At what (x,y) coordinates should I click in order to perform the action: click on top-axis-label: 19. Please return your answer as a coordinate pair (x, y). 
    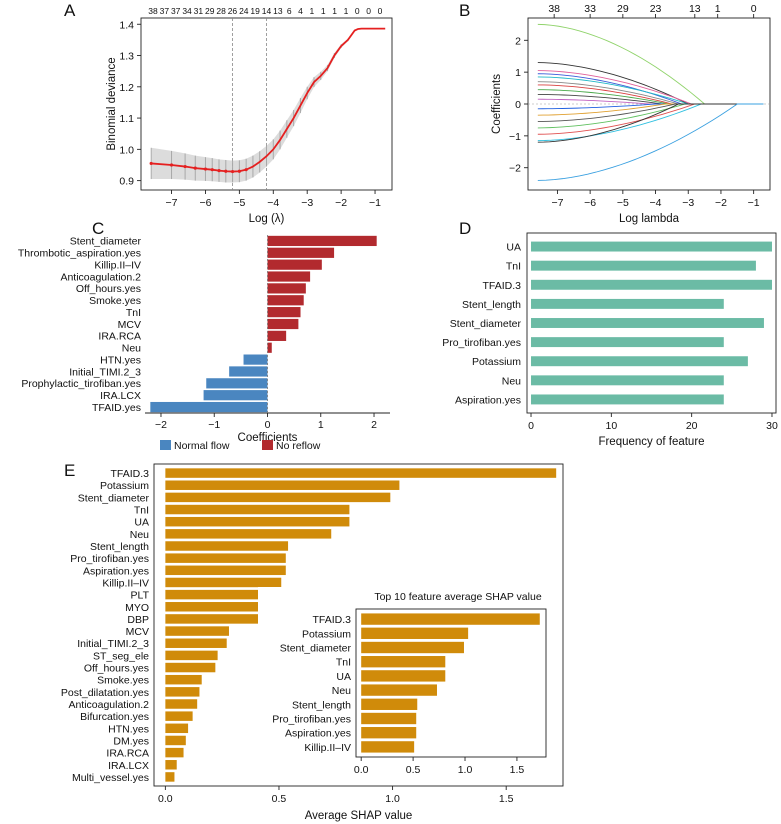
    Looking at the image, I should click on (255, 11).